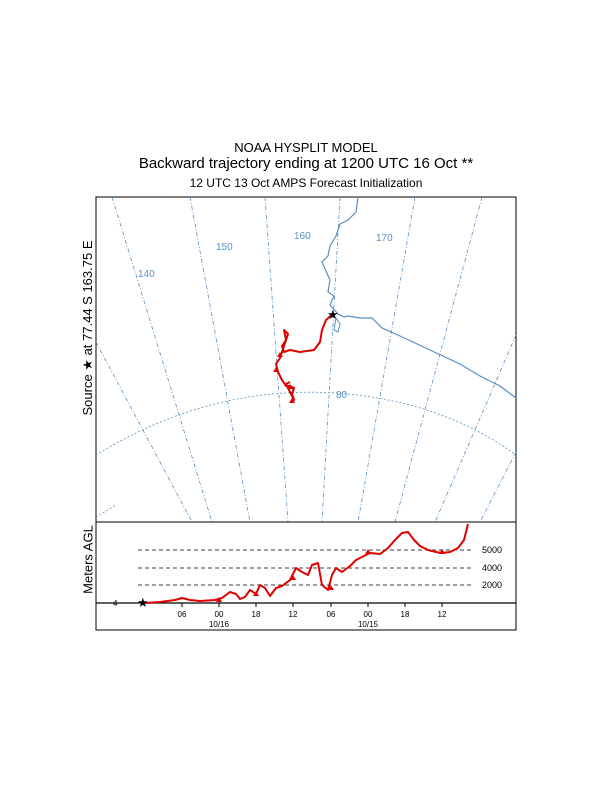 The image size is (612, 792). I want to click on trajectory-path-height, so click(306, 563).